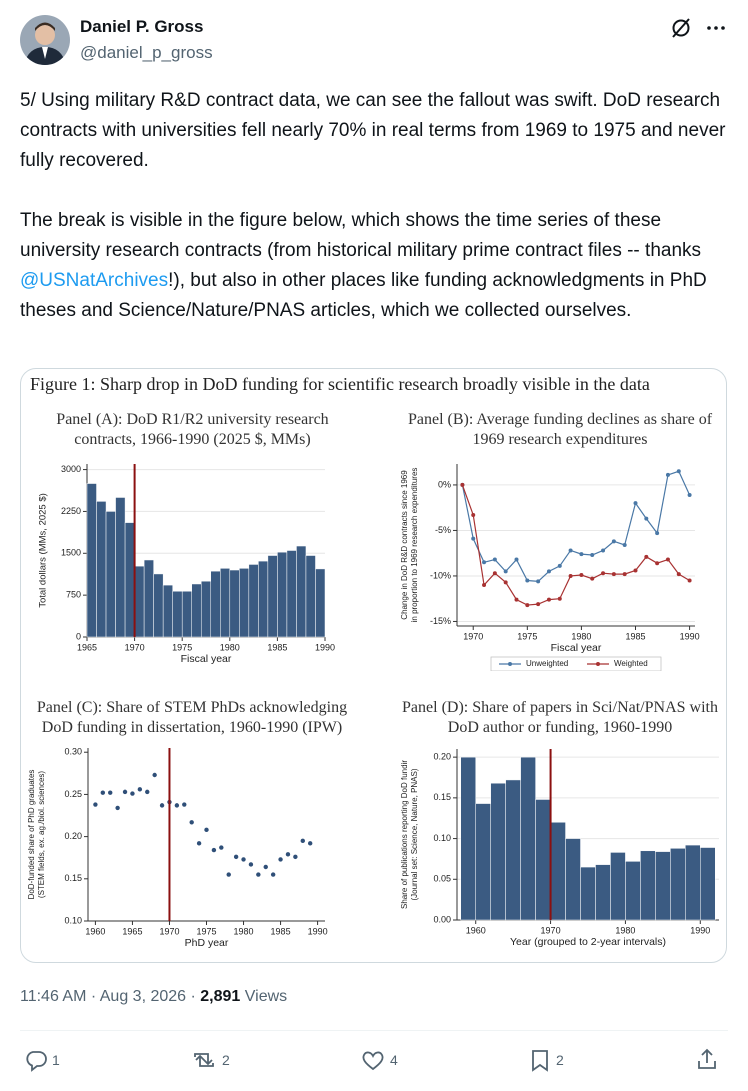 Image resolution: width=748 pixels, height=1091 pixels. What do you see at coordinates (373, 1061) in the screenshot?
I see `like-icon` at bounding box center [373, 1061].